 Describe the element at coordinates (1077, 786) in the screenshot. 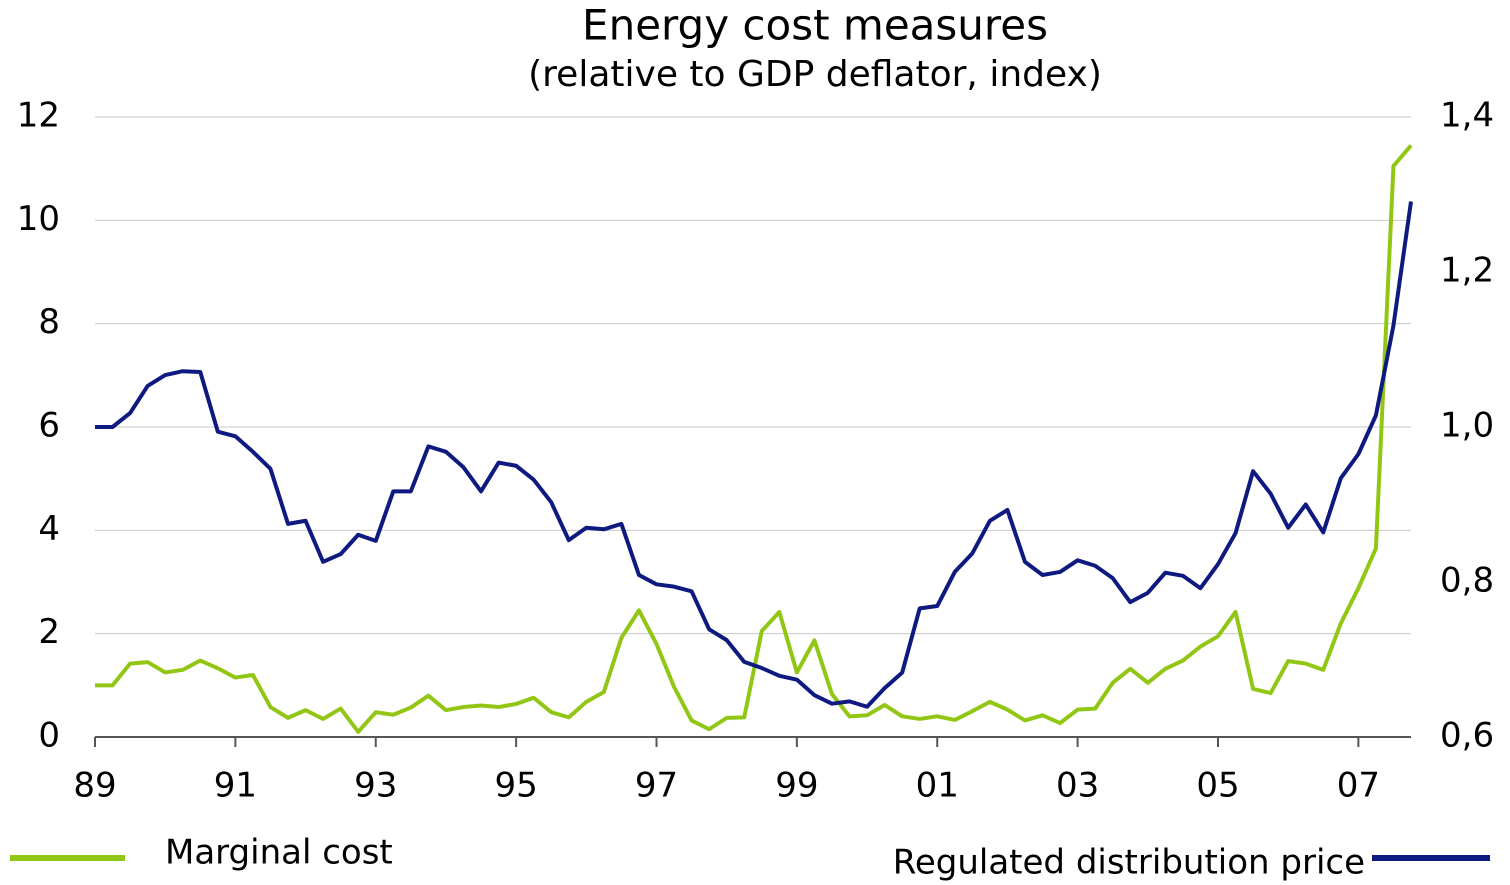

I see `x-tick-label: 03` at that location.